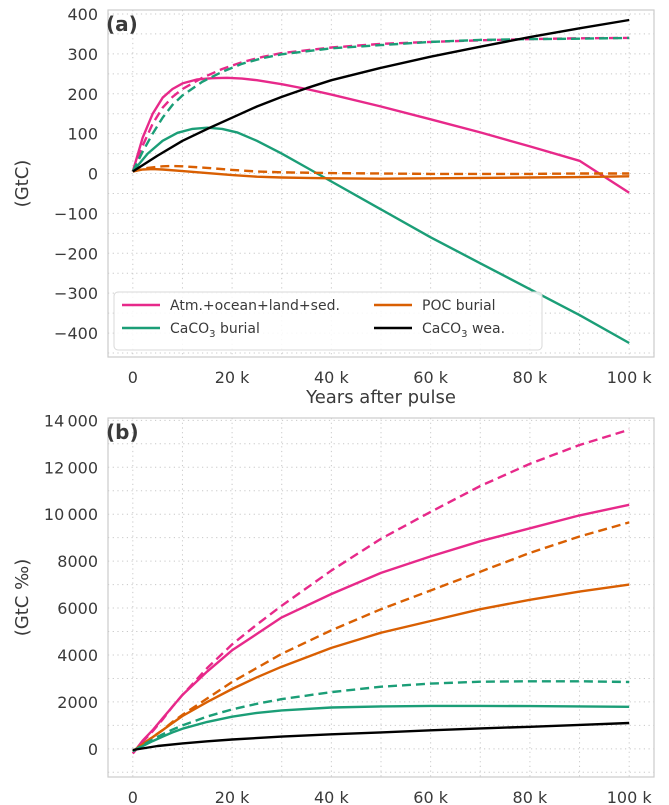  Describe the element at coordinates (77, 655) in the screenshot. I see `y-tick-label: 4000` at that location.